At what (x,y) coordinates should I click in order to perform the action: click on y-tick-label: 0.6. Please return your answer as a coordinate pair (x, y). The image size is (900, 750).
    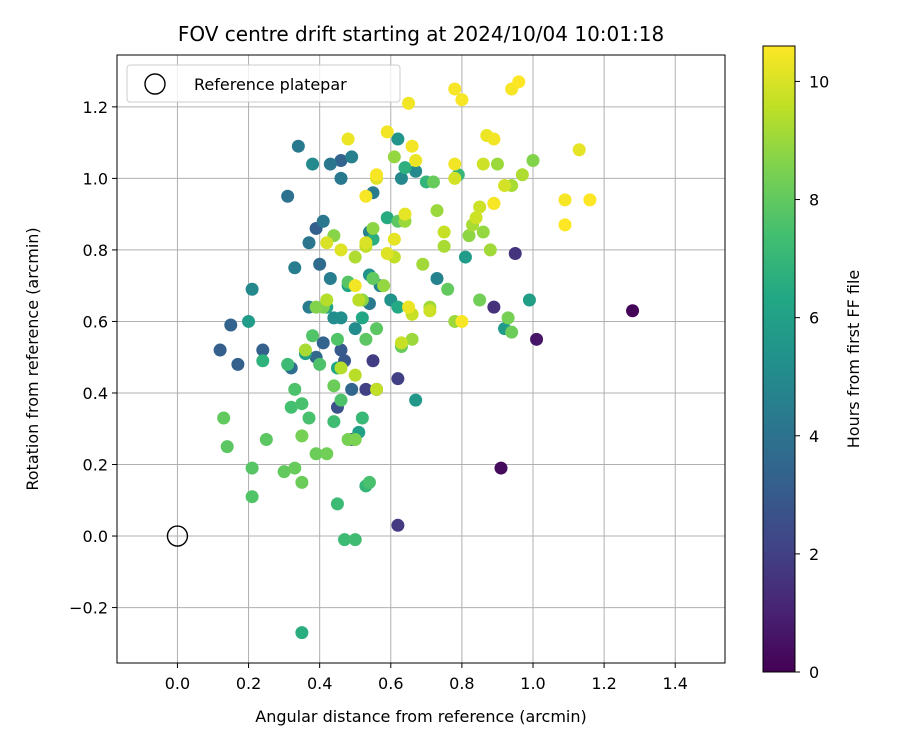
    Looking at the image, I should click on (95, 321).